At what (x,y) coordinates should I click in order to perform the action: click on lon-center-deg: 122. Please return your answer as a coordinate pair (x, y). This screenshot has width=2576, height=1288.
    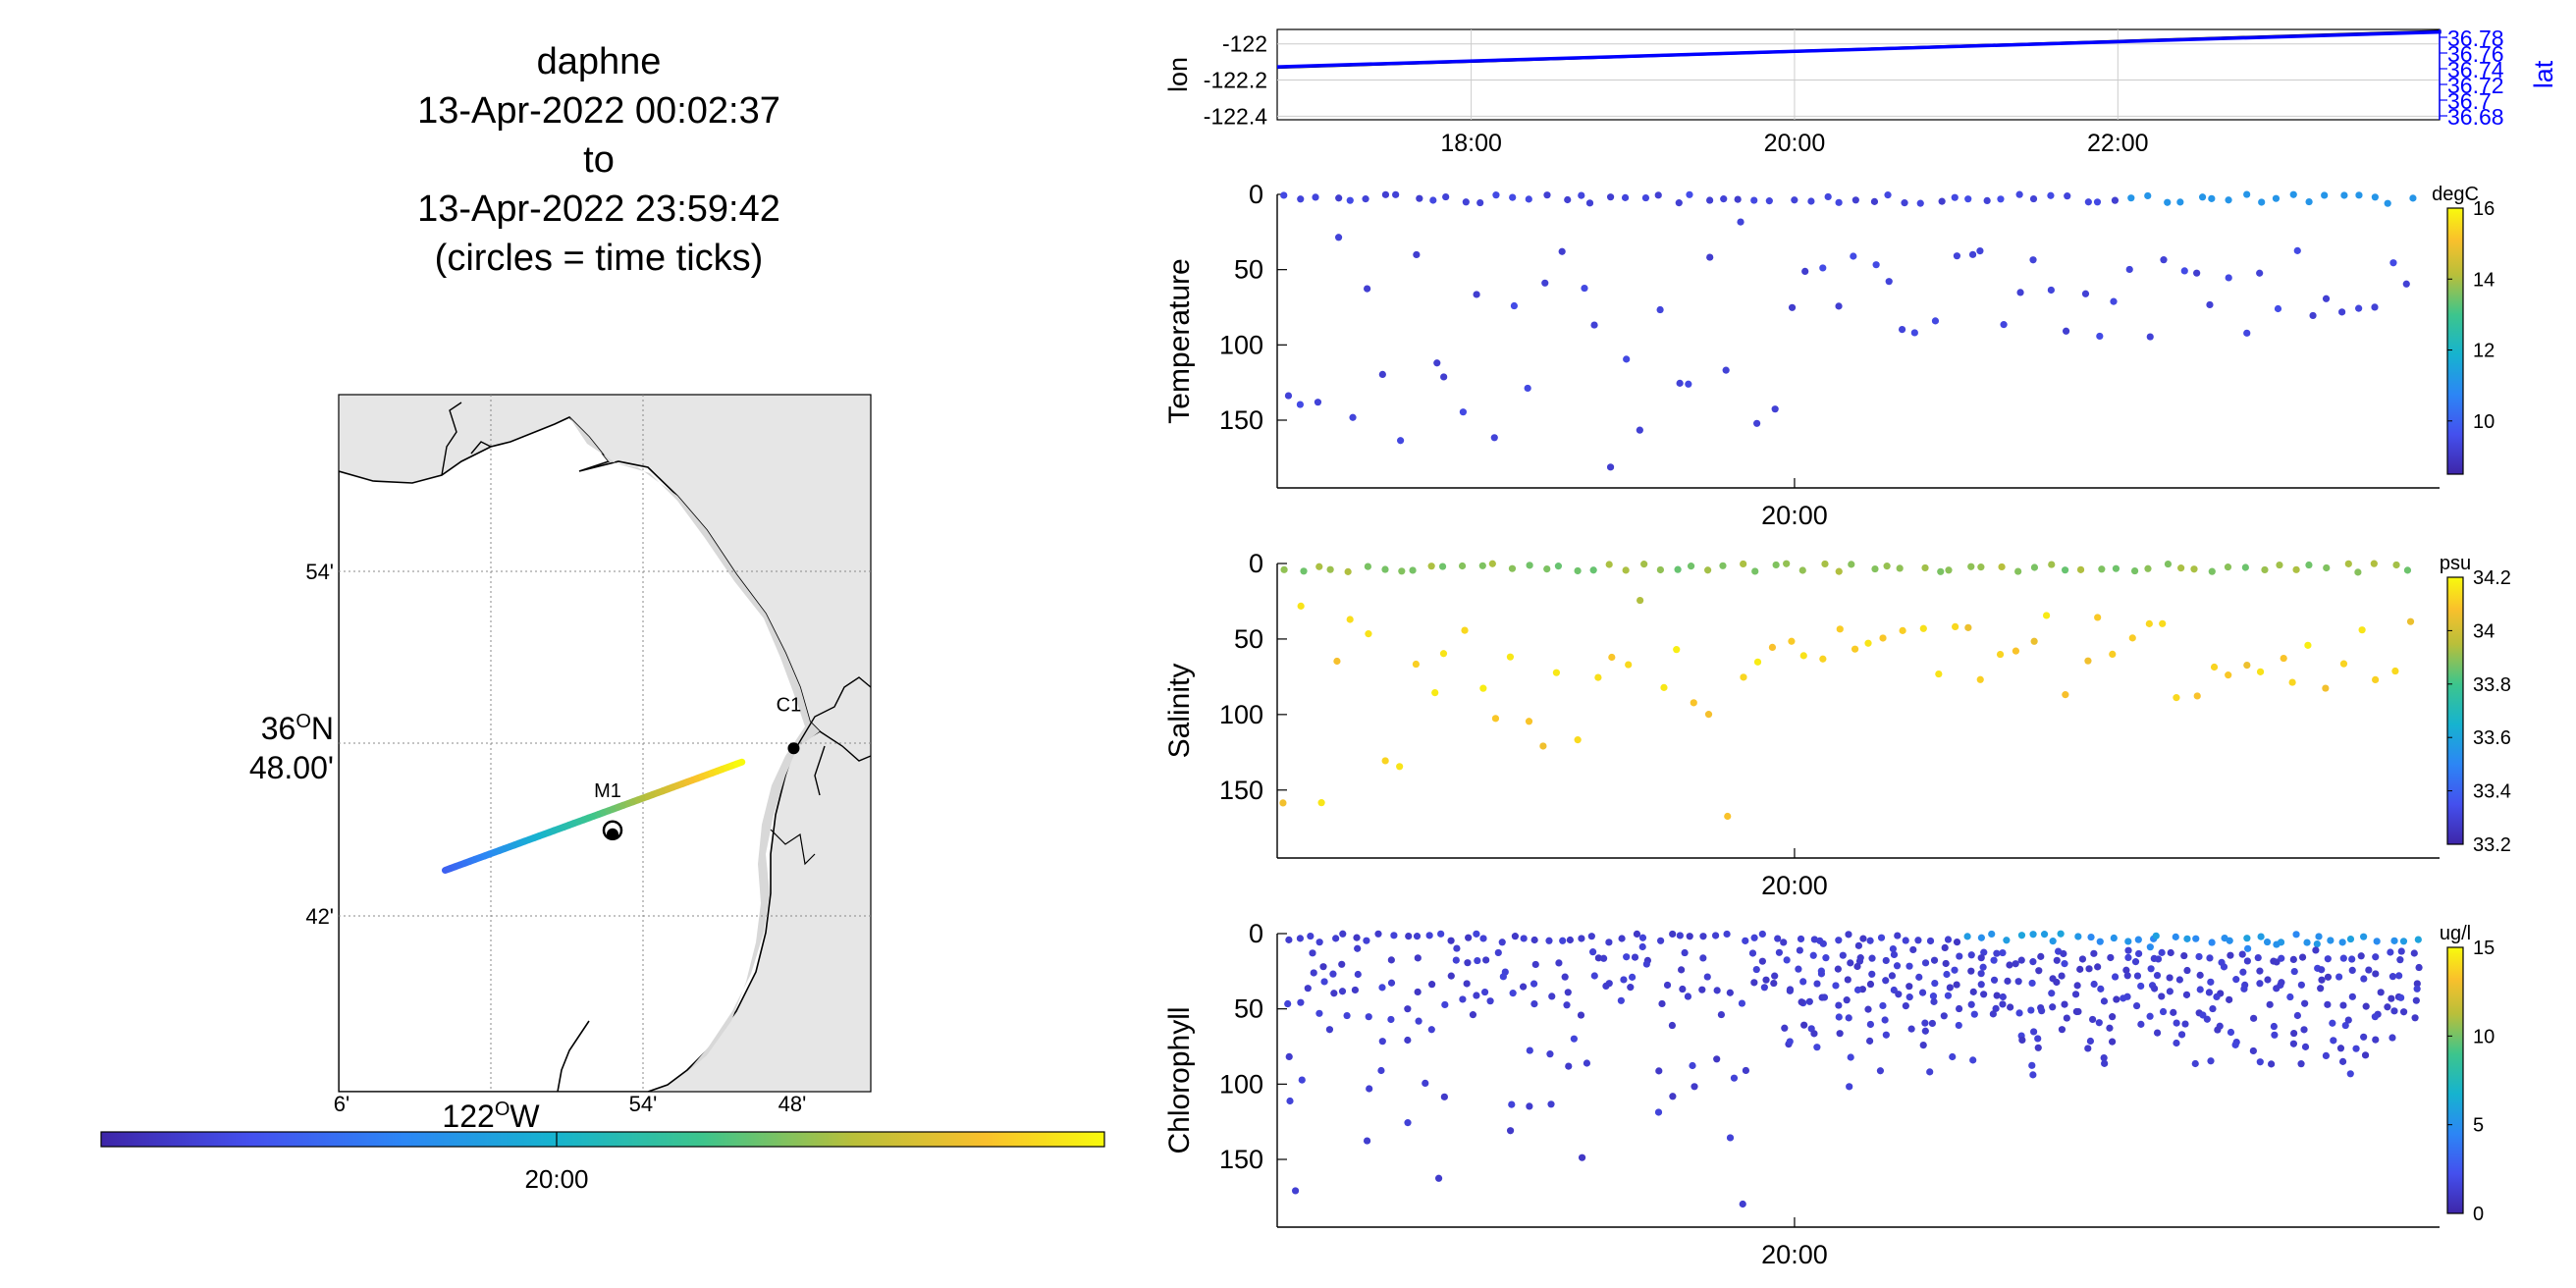
    Looking at the image, I should click on (468, 1116).